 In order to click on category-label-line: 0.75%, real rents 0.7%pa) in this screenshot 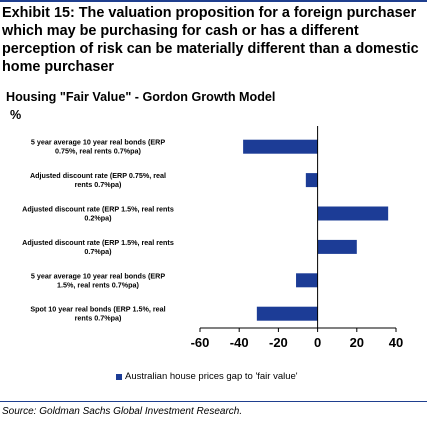, I will do `click(98, 151)`.